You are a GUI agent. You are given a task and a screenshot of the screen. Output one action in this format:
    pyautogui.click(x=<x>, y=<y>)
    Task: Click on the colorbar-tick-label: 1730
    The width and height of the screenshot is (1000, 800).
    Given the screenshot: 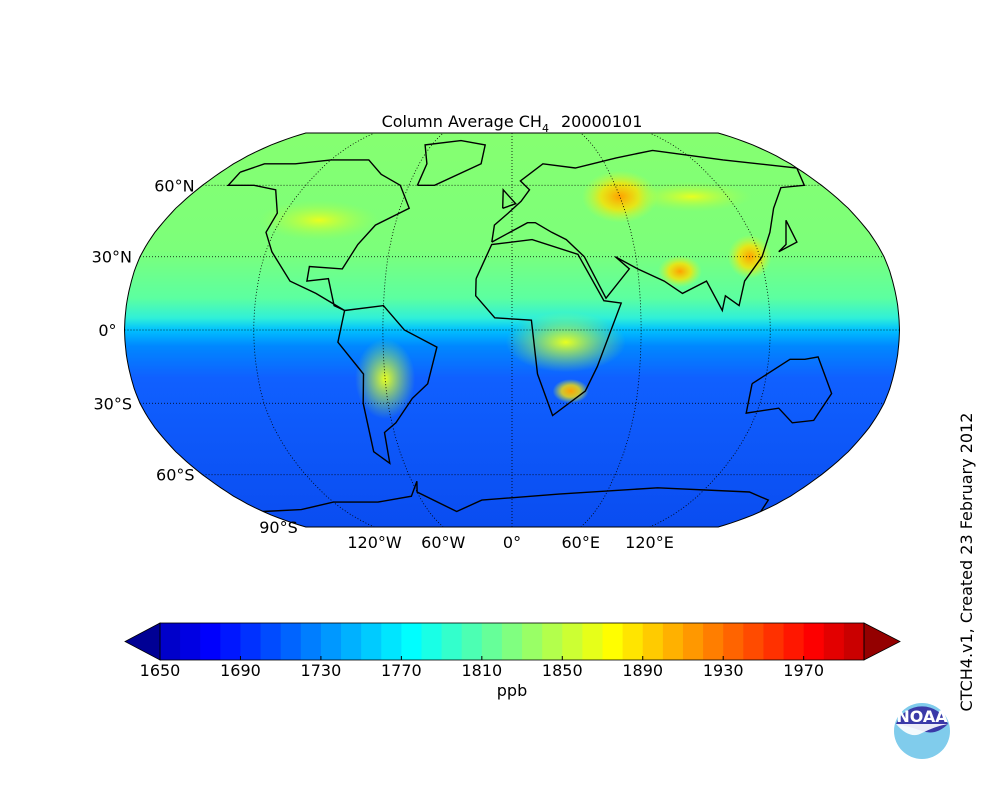 What is the action you would take?
    pyautogui.click(x=321, y=670)
    